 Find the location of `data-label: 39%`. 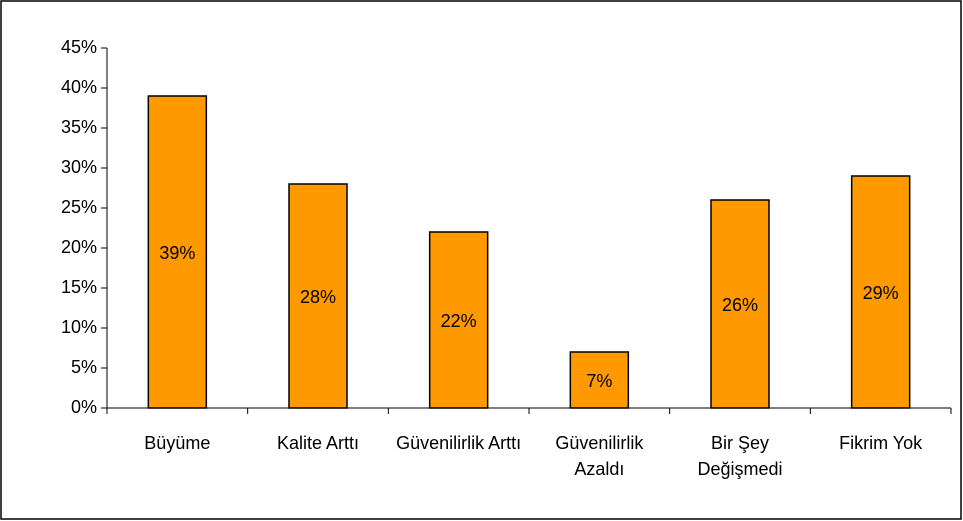

data-label: 39% is located at coordinates (177, 253).